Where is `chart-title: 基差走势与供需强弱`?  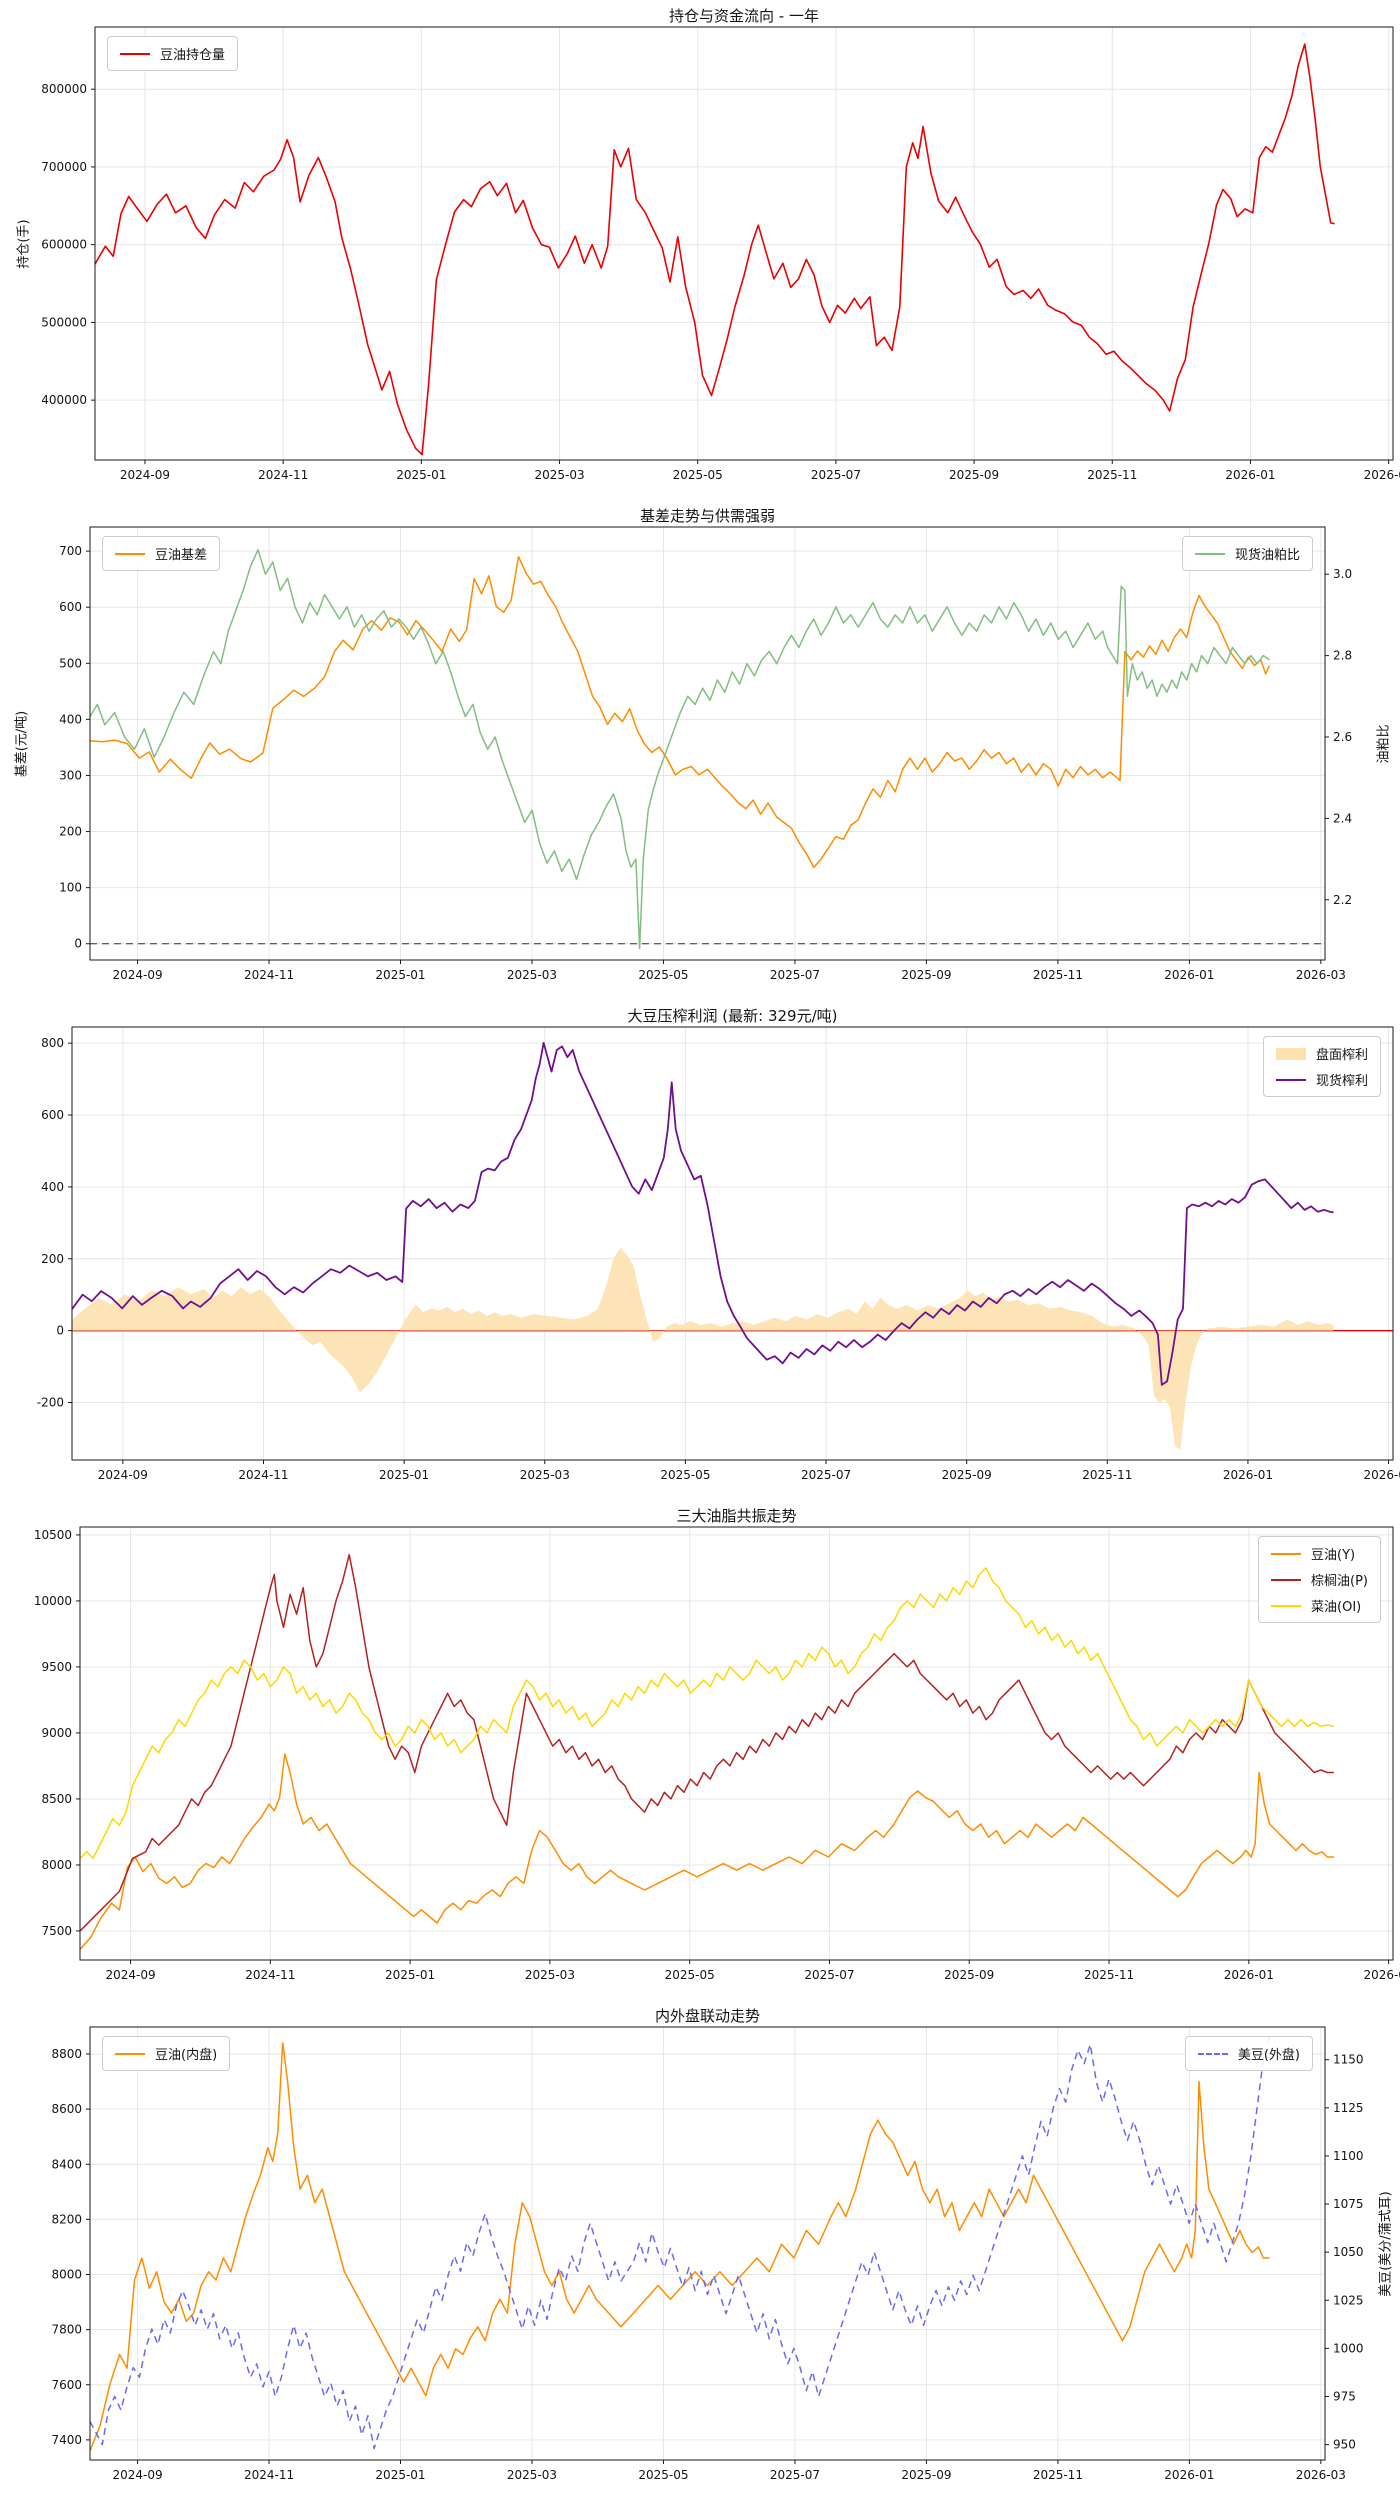
chart-title: 基差走势与供需强弱 is located at coordinates (707, 516).